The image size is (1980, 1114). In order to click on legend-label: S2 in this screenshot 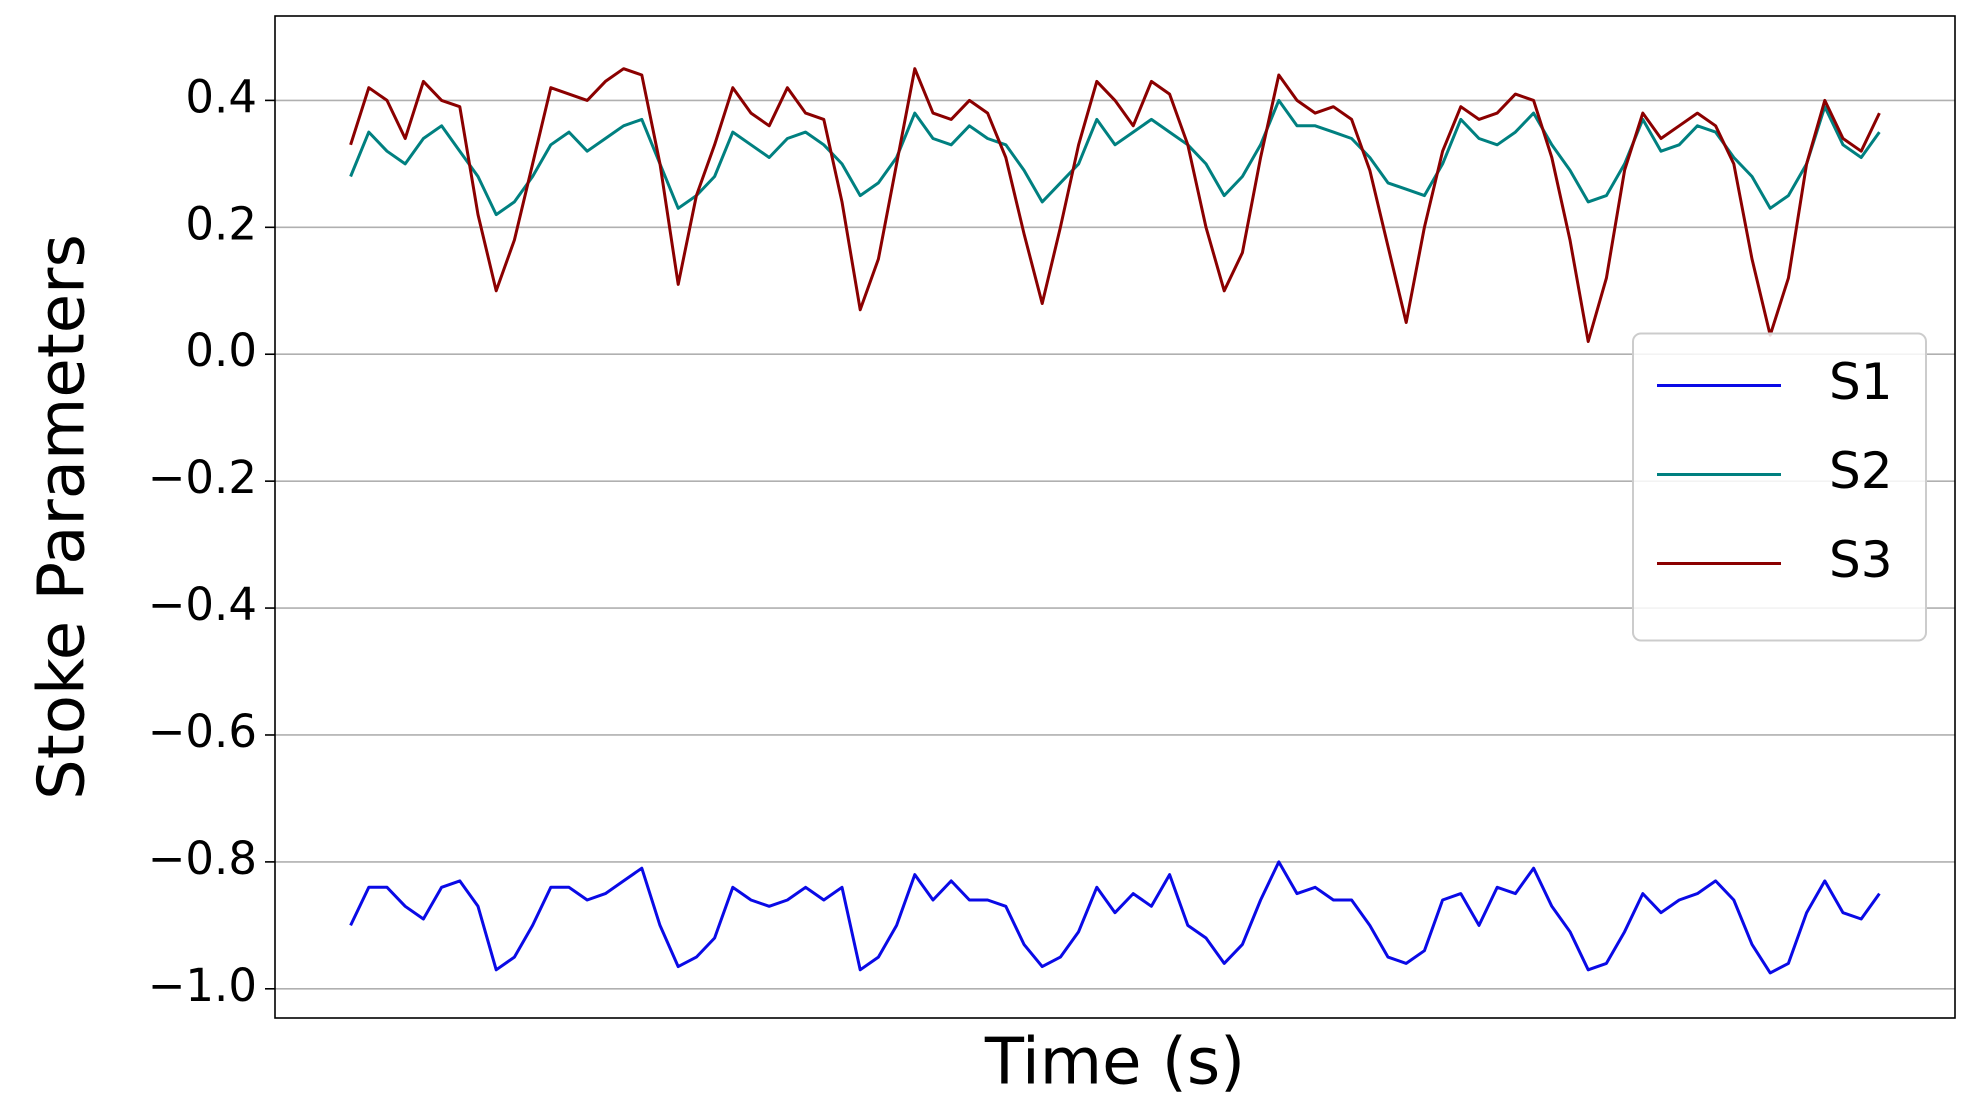, I will do `click(1861, 471)`.